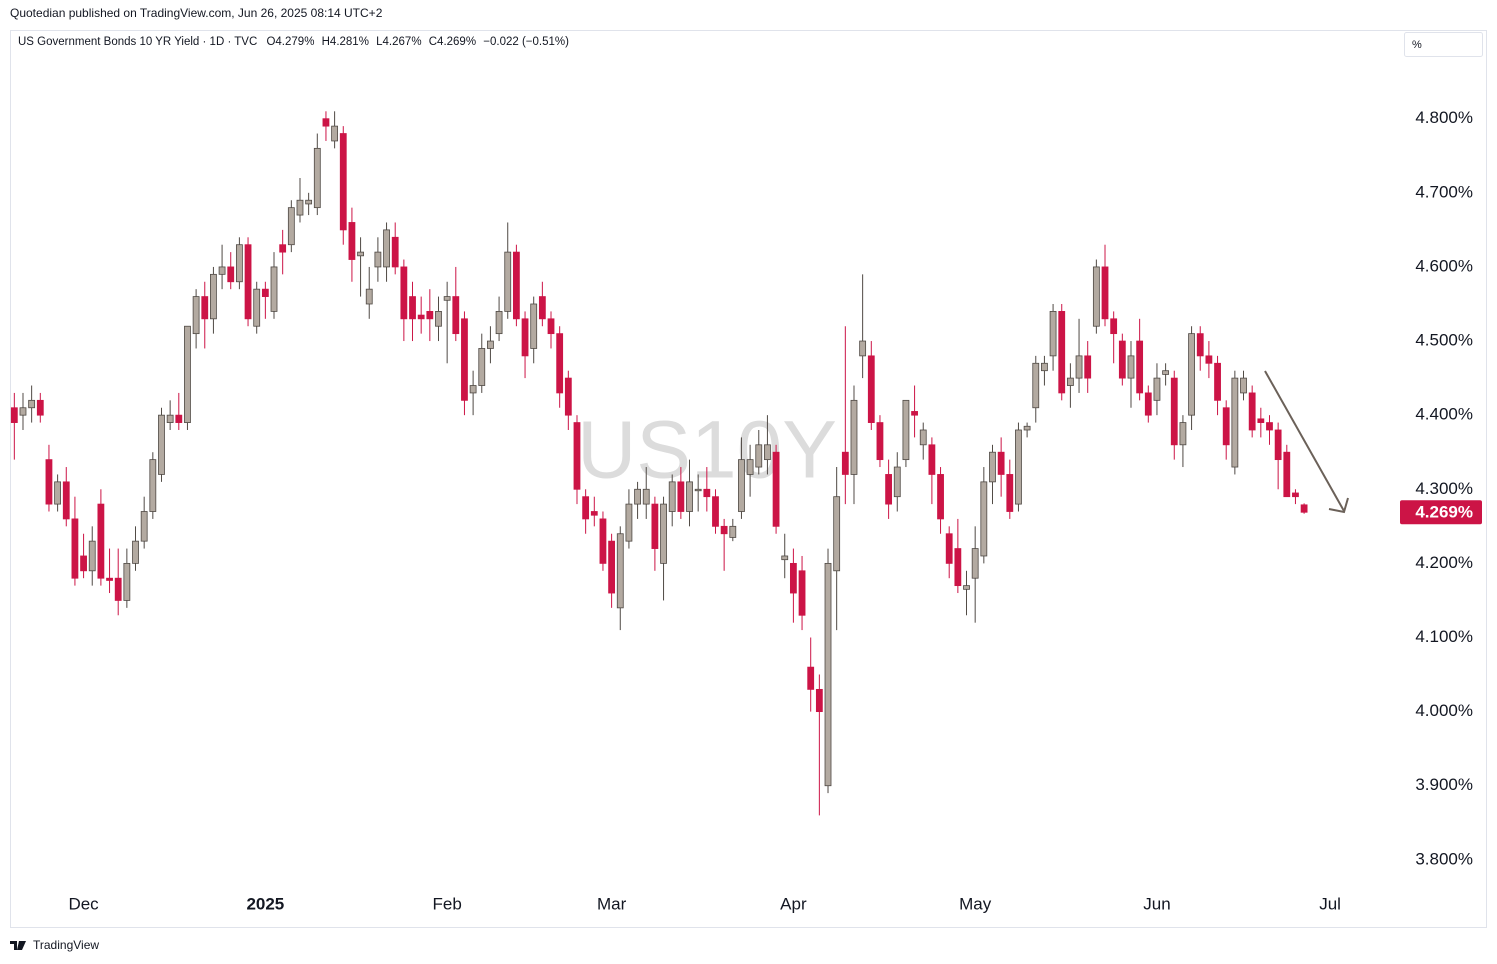 The height and width of the screenshot is (964, 1497). What do you see at coordinates (66, 945) in the screenshot?
I see `footer-brand: TradingView` at bounding box center [66, 945].